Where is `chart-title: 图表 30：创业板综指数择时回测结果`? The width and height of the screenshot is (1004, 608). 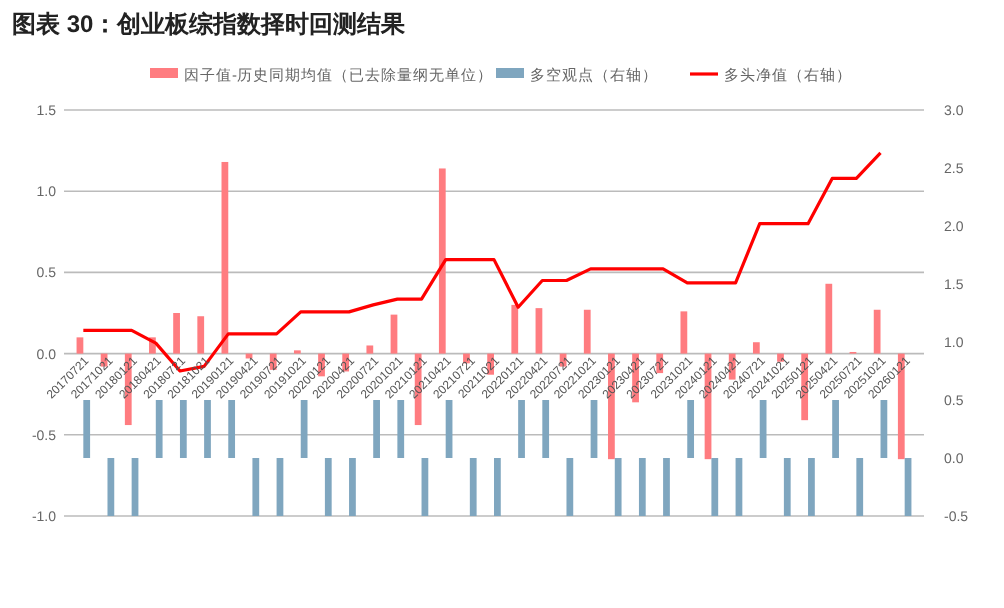 chart-title: 图表 30：创业板综指数择时回测结果 is located at coordinates (210, 24).